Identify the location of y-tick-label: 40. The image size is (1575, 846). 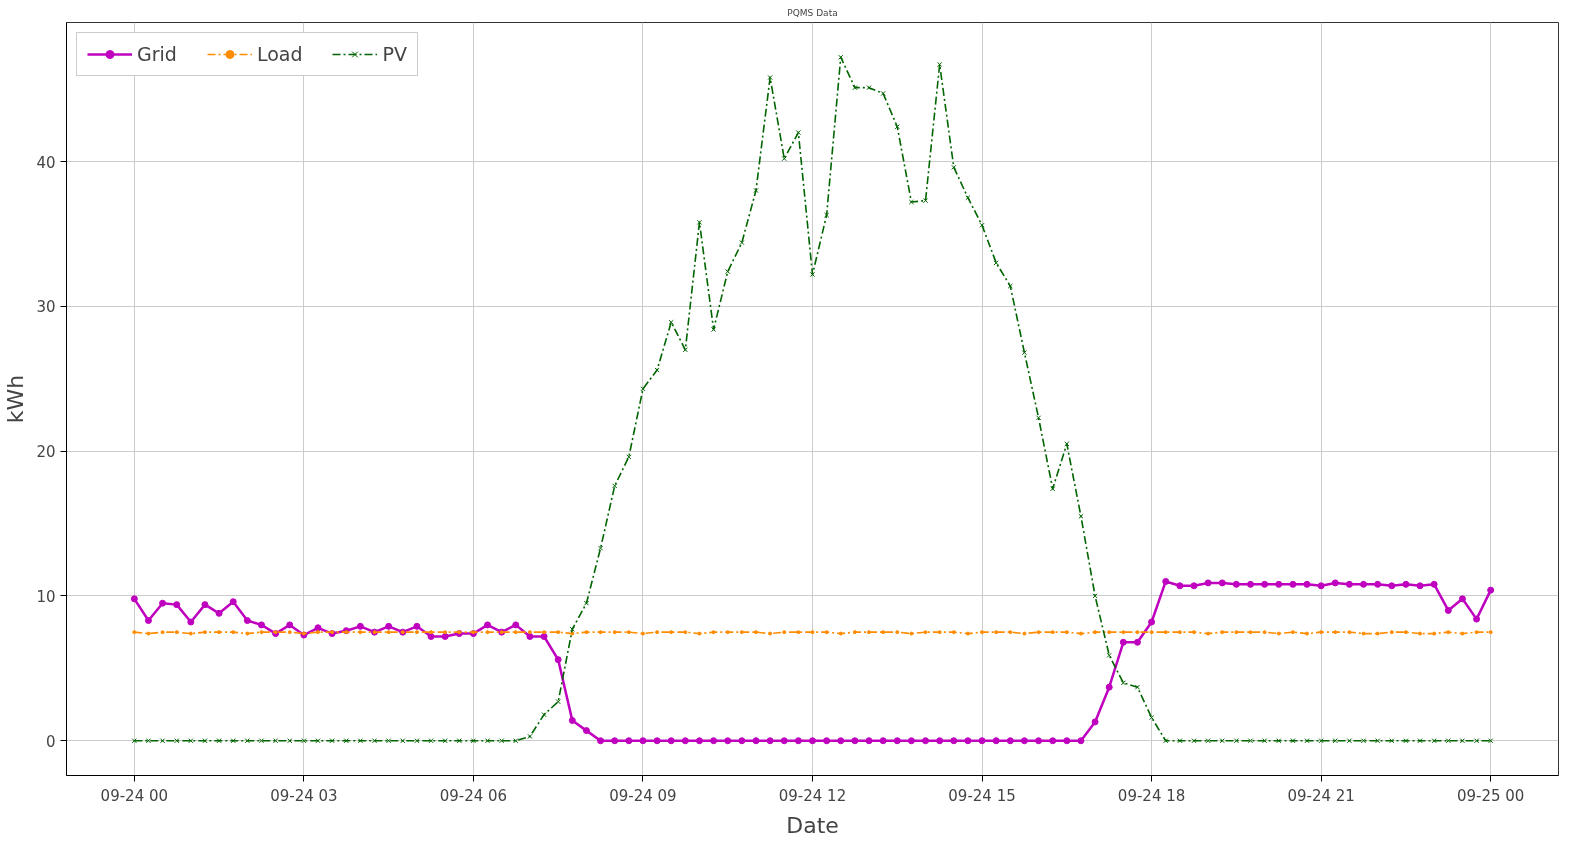
(46, 162).